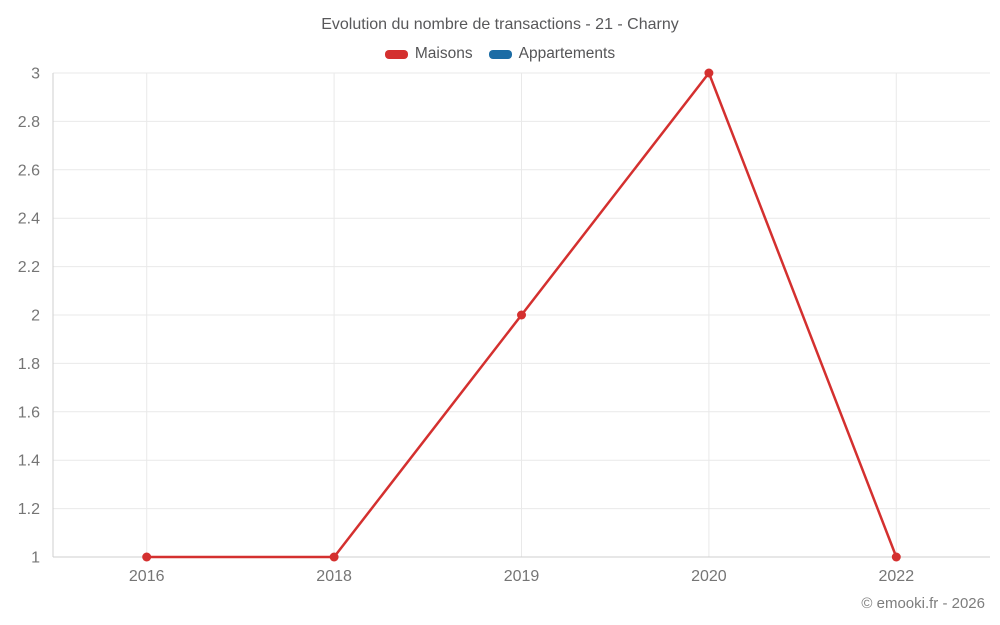  What do you see at coordinates (29, 316) in the screenshot?
I see `y-axis-tick-labels: 1 1.2 1.4 1.6 1.8 2 2.2 2.4 2.6 2.8 3` at bounding box center [29, 316].